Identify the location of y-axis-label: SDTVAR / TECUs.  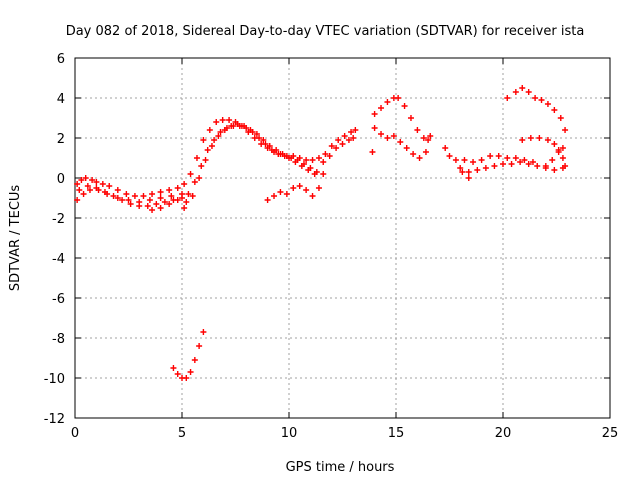
(15, 238).